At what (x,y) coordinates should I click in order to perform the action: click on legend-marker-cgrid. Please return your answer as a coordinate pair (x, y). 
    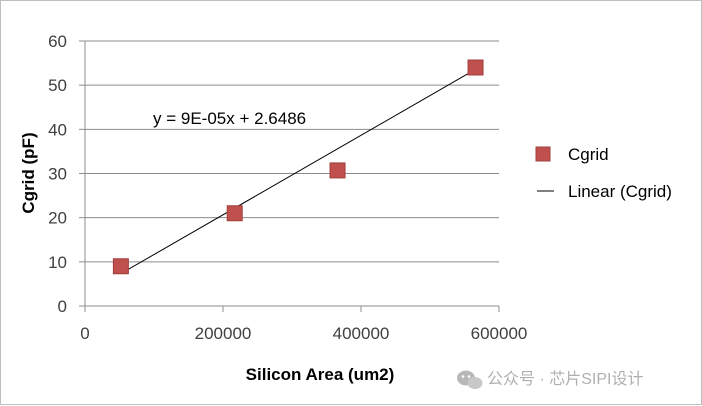
    Looking at the image, I should click on (543, 154).